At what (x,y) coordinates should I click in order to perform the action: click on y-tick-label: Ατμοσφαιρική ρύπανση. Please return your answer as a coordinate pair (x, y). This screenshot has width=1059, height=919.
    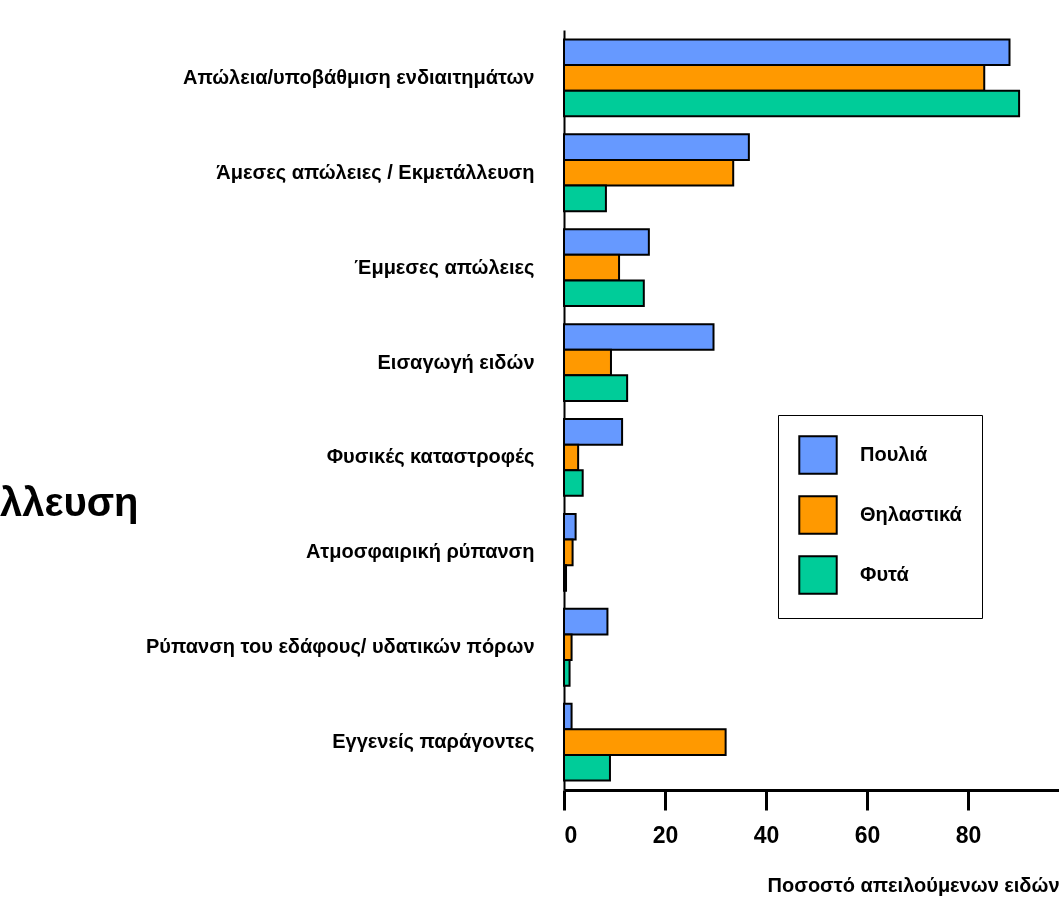
    Looking at the image, I should click on (420, 551).